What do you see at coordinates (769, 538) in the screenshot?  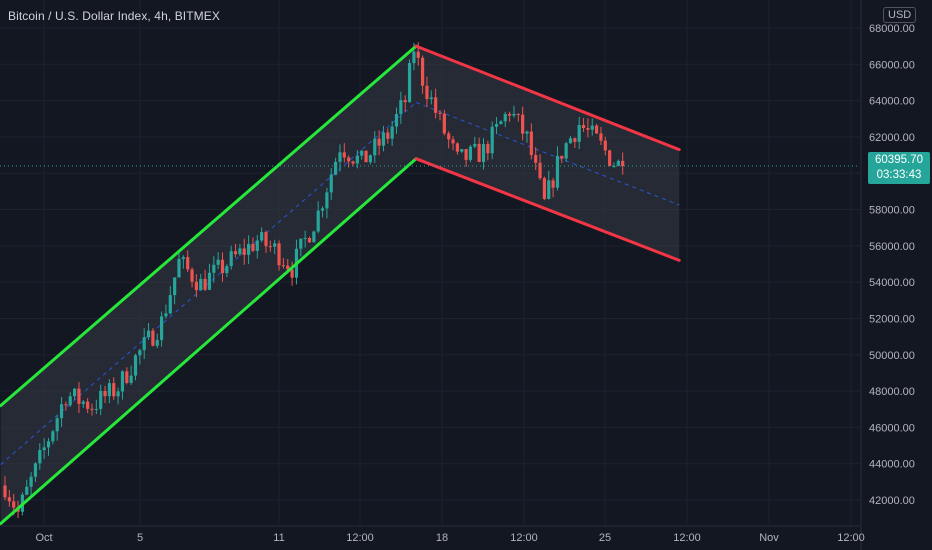 I see `x-tick-label: Nov` at bounding box center [769, 538].